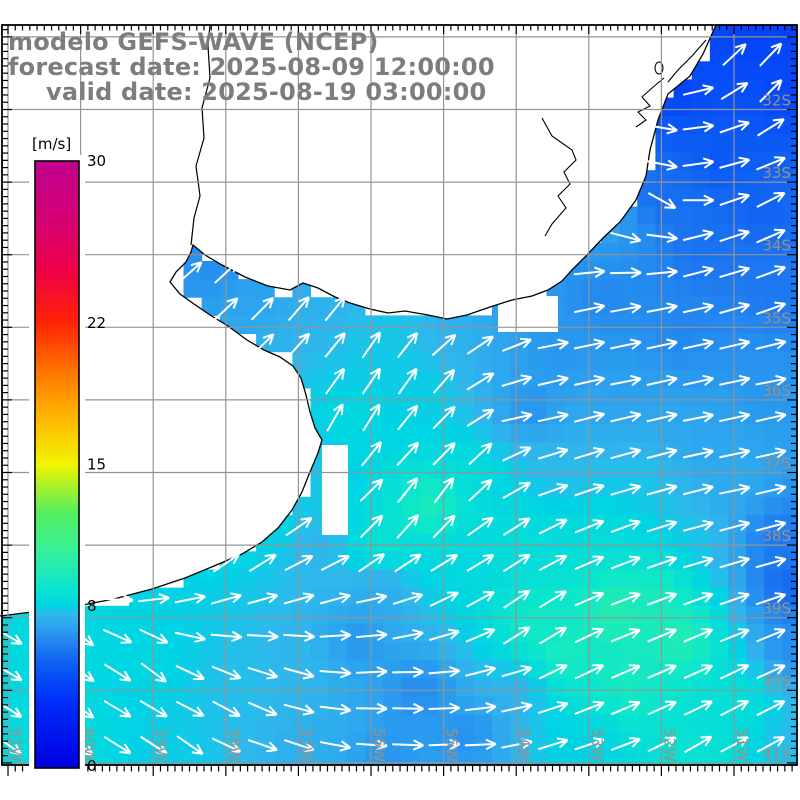 This screenshot has width=800, height=800. Describe the element at coordinates (16, 745) in the screenshot. I see `lon-label: 61W` at that location.